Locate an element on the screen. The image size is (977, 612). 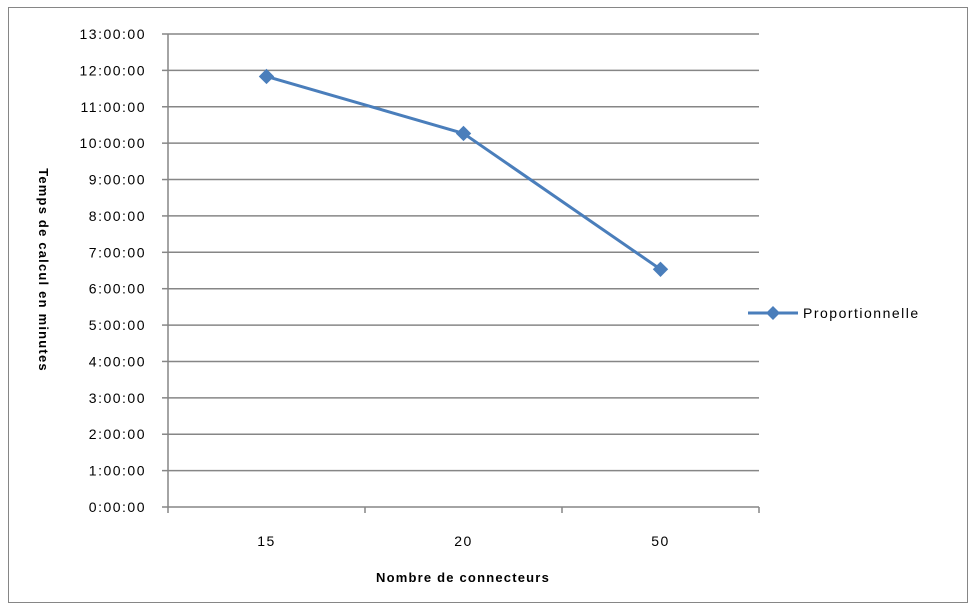
y-tick-label: 10:00:00 is located at coordinates (113, 143).